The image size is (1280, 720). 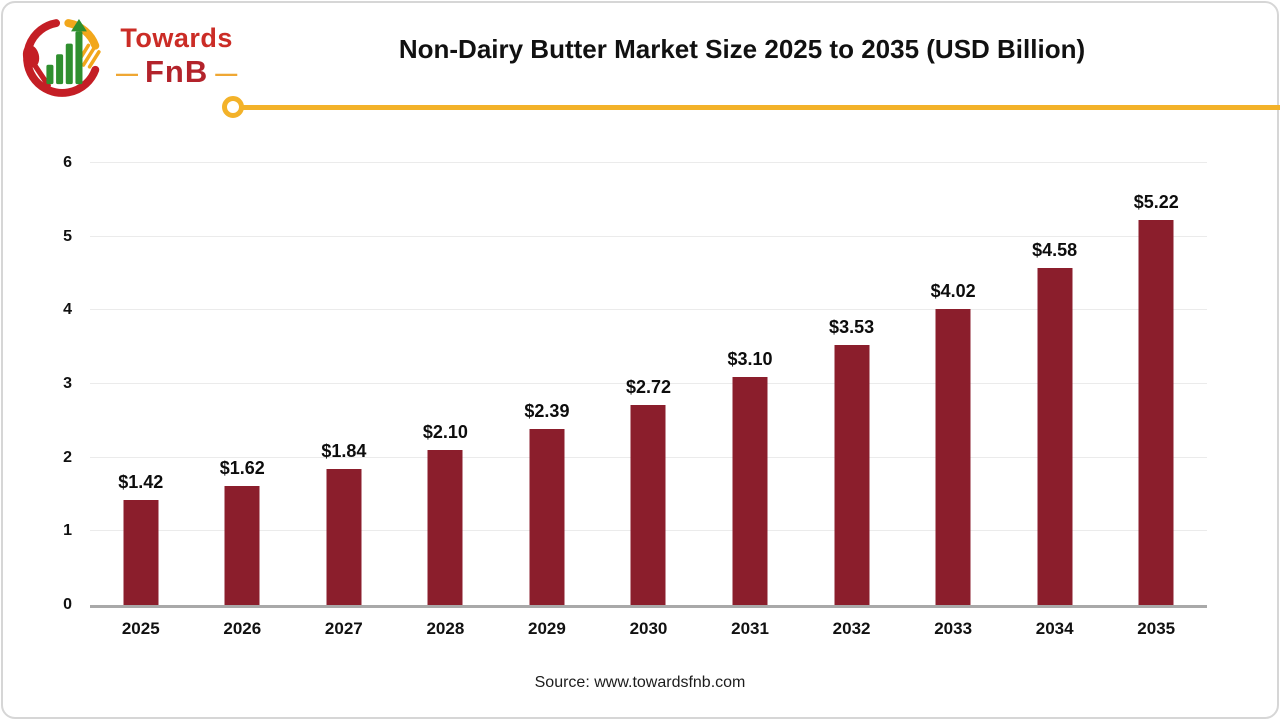 What do you see at coordinates (176, 38) in the screenshot?
I see `brand-name-top: Towards` at bounding box center [176, 38].